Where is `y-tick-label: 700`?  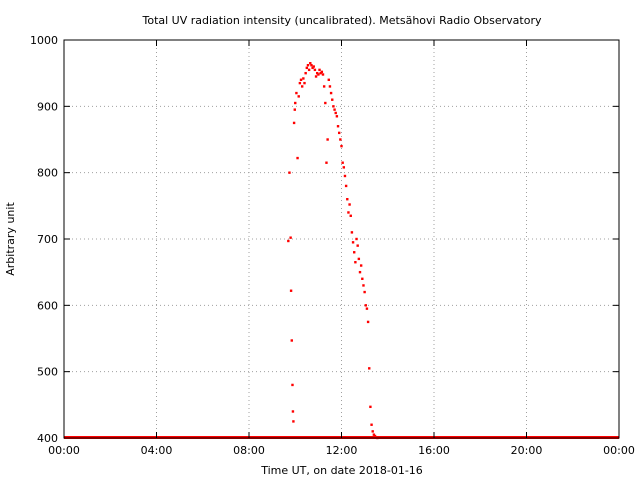
y-tick-label: 700 is located at coordinates (47, 239).